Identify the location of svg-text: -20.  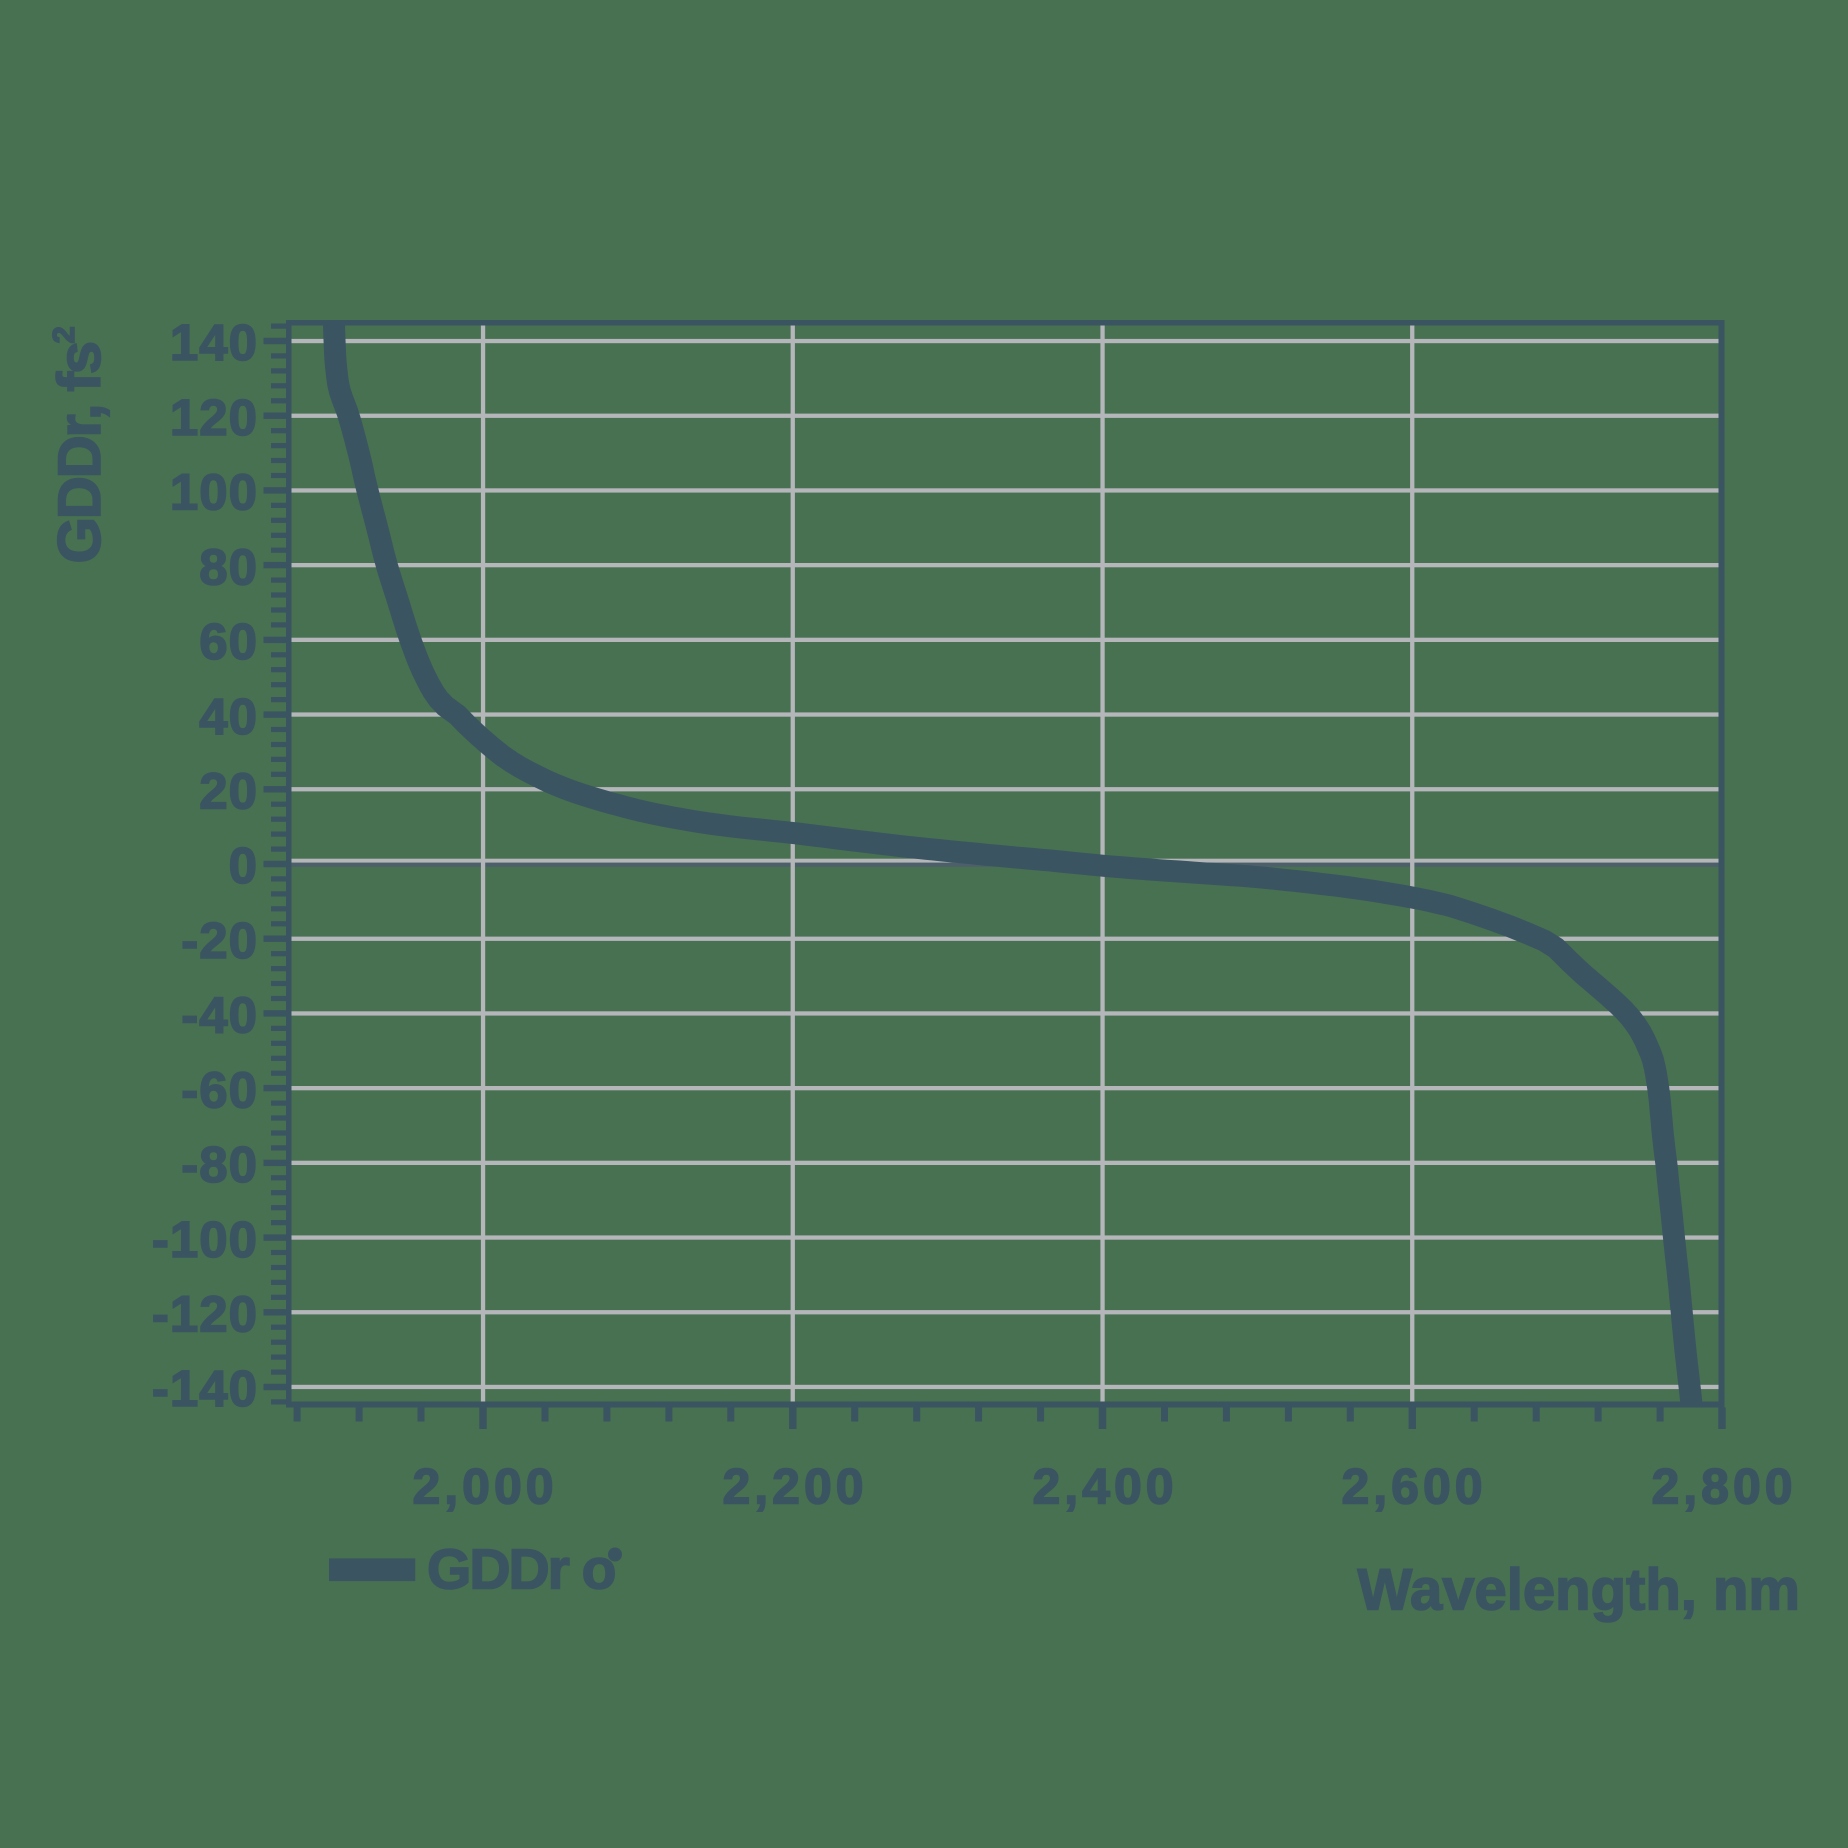
(219, 940).